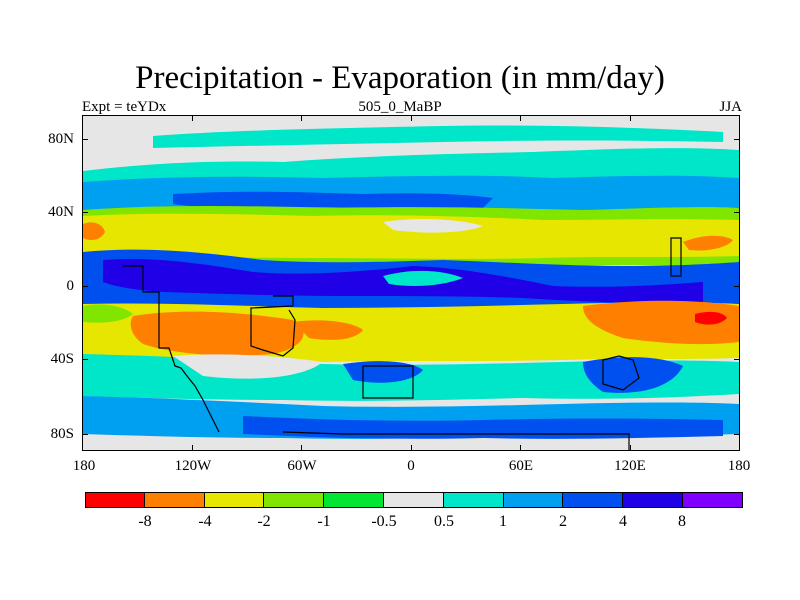 The width and height of the screenshot is (800, 600). I want to click on x-tick-180w, so click(82, 448).